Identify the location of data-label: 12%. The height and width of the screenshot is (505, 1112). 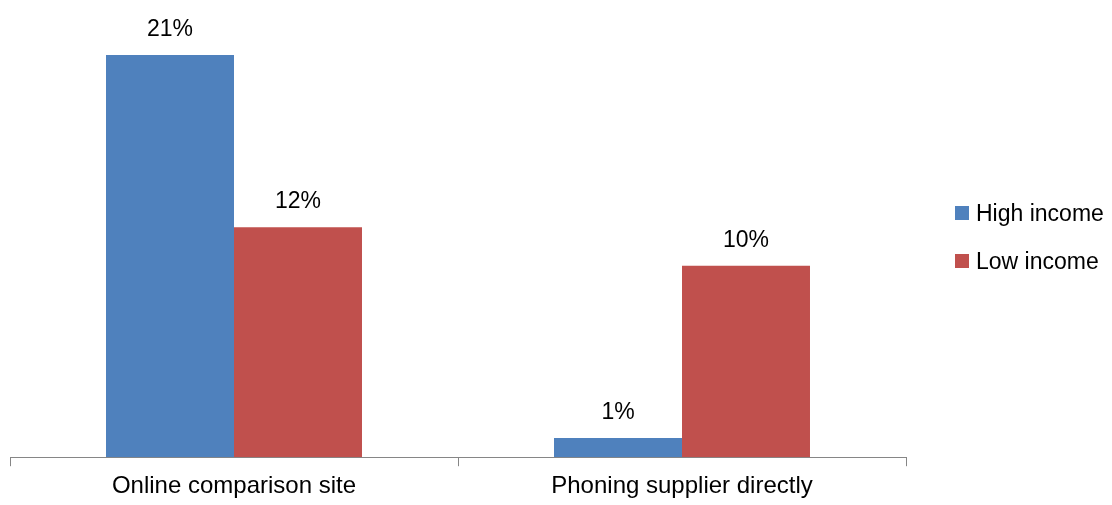
(298, 200).